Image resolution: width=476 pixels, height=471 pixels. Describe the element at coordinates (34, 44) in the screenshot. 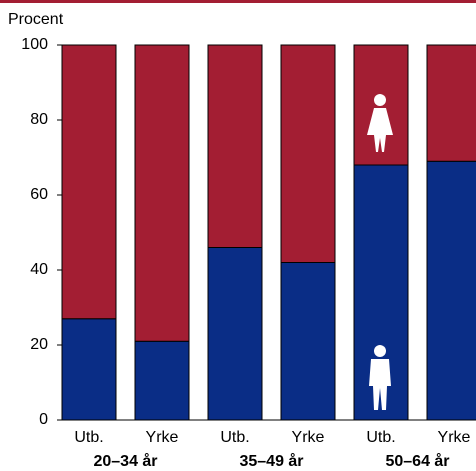

I see `y-tick-label: 100` at that location.